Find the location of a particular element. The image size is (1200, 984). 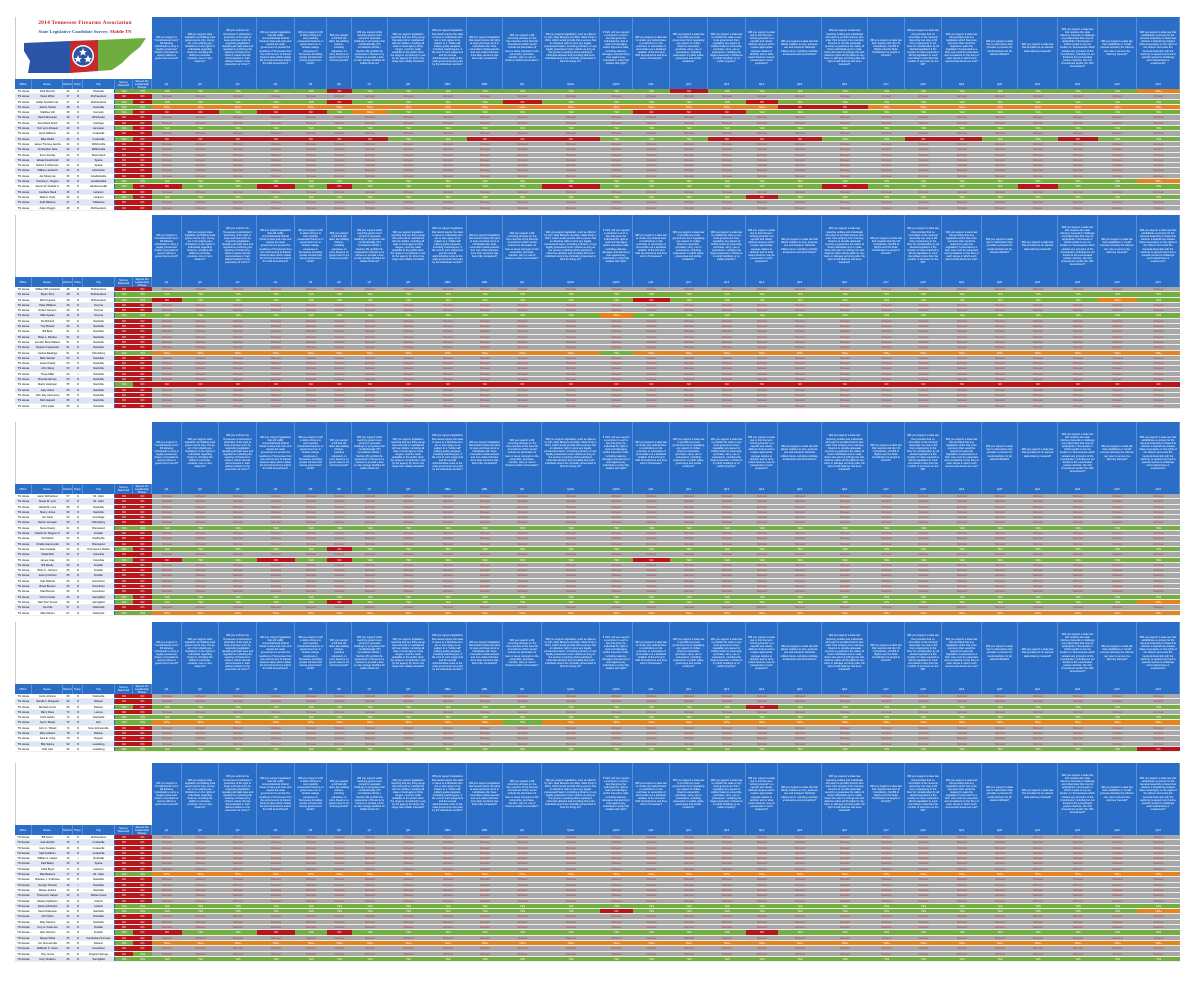

column-header-question: Q9 is located at coordinates (522, 830).